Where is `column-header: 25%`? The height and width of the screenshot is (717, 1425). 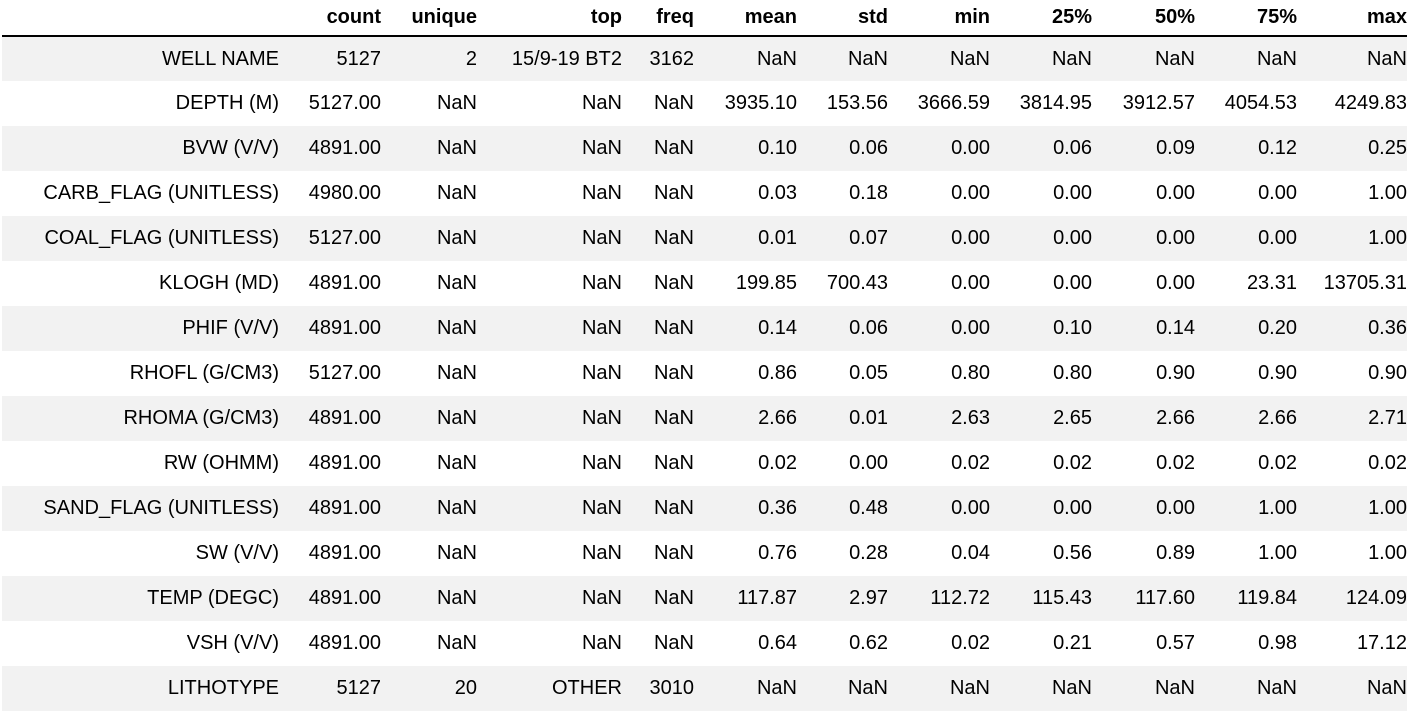 column-header: 25% is located at coordinates (1041, 18).